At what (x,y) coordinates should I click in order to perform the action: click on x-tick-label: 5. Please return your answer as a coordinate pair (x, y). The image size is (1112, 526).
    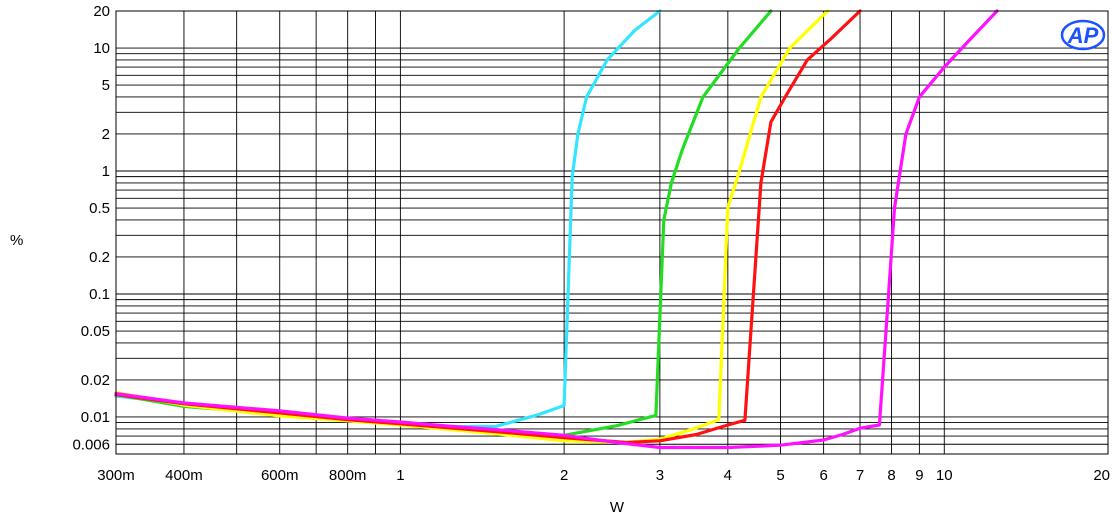
    Looking at the image, I should click on (780, 475).